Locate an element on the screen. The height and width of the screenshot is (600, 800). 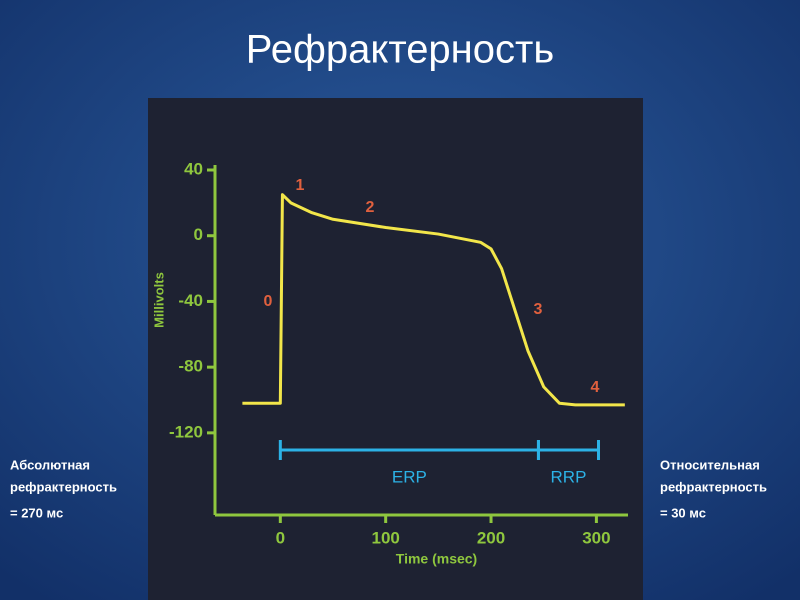
slide-title: Рефрактерность is located at coordinates (400, 50).